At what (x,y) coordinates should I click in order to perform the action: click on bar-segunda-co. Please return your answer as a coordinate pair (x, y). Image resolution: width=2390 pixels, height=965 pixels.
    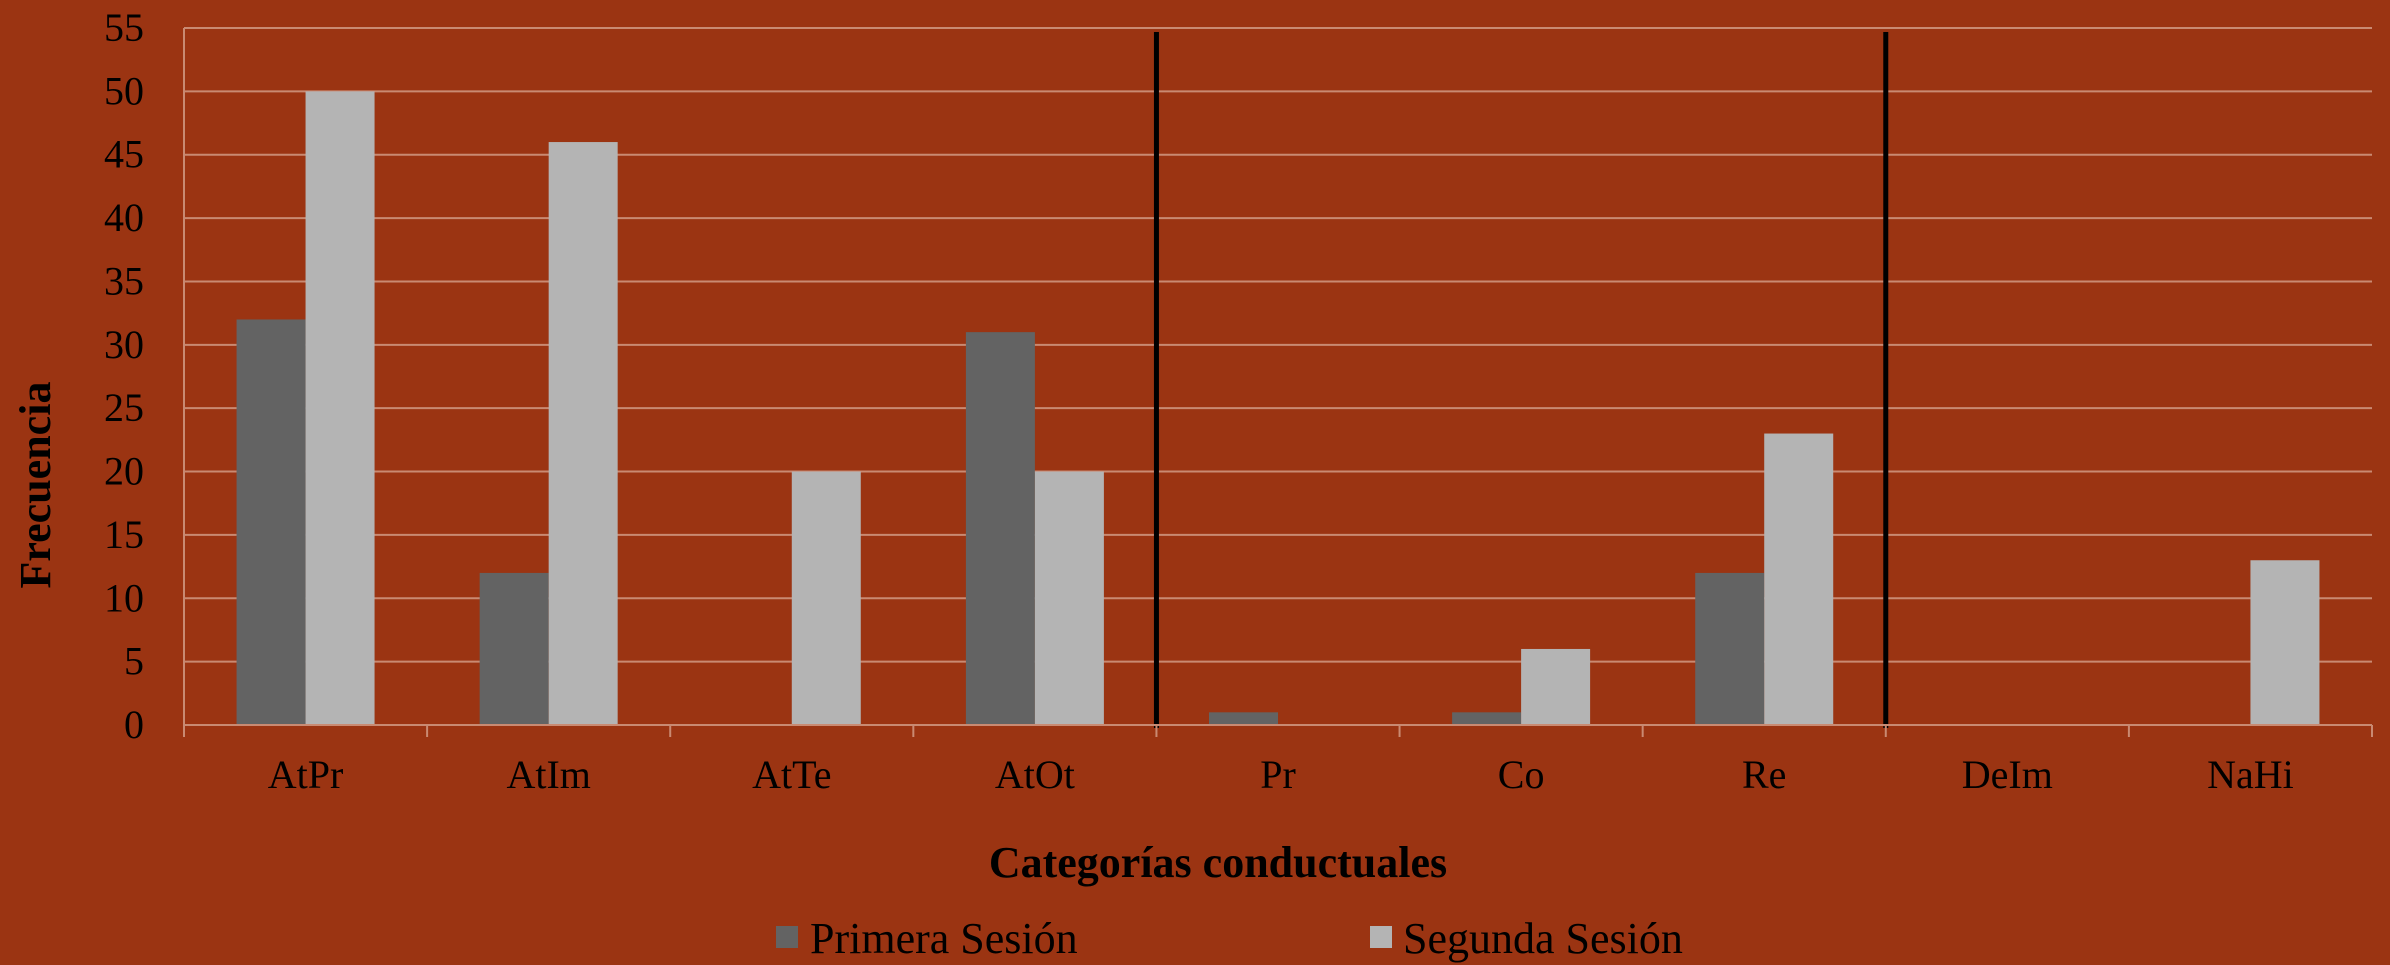
    Looking at the image, I should click on (1556, 686).